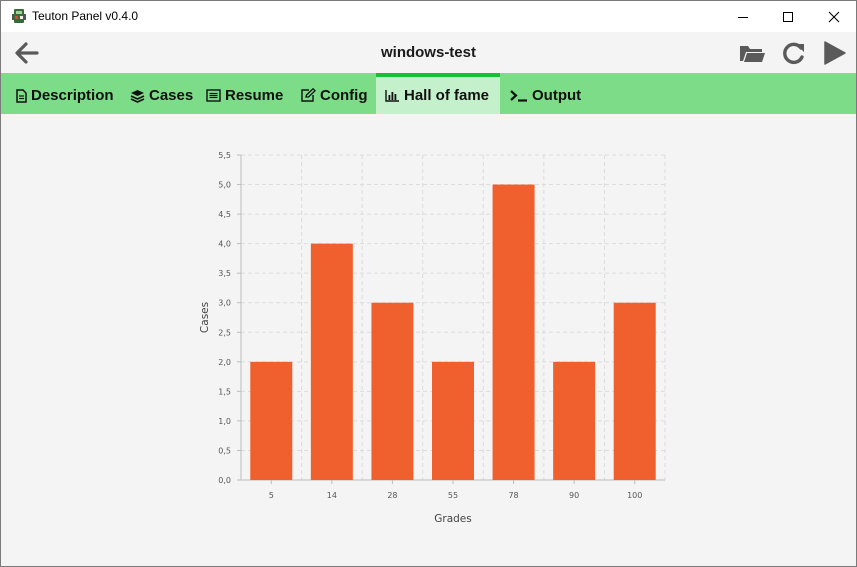 The height and width of the screenshot is (567, 857). What do you see at coordinates (634, 495) in the screenshot?
I see `x-tick-label: 100` at bounding box center [634, 495].